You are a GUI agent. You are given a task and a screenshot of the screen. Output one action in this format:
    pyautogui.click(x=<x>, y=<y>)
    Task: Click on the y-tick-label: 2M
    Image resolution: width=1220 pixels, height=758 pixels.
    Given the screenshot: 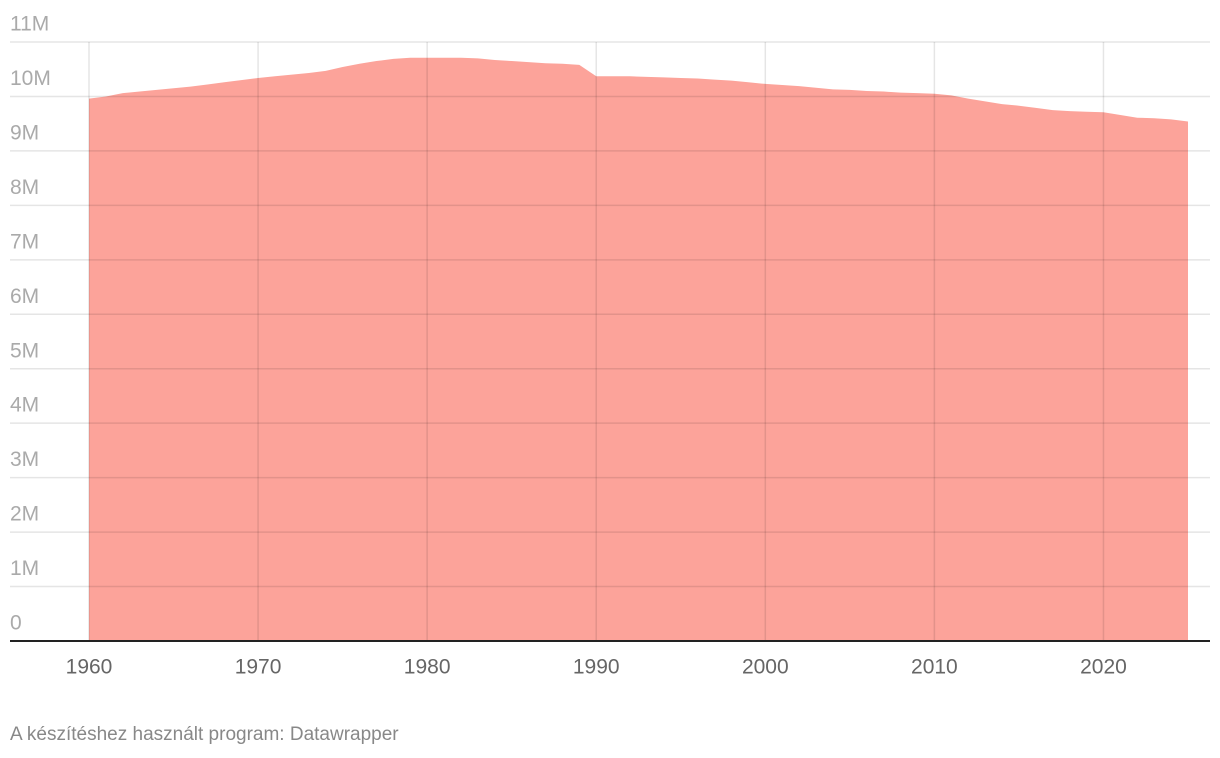 What is the action you would take?
    pyautogui.click(x=24, y=514)
    